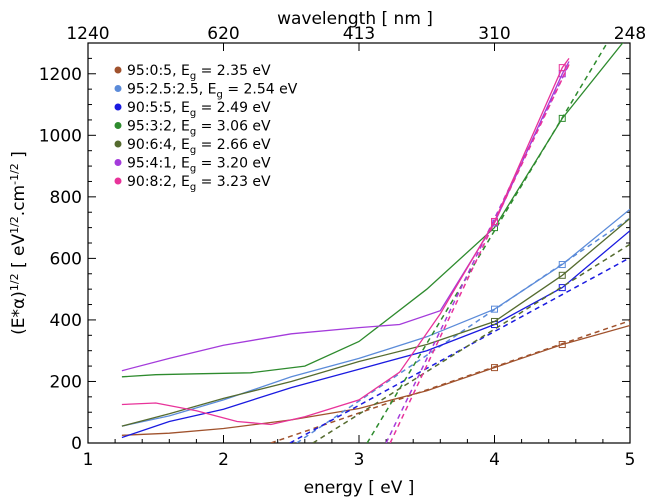  Describe the element at coordinates (359, 488) in the screenshot. I see `x-axis-title: energy [ eV ]` at that location.